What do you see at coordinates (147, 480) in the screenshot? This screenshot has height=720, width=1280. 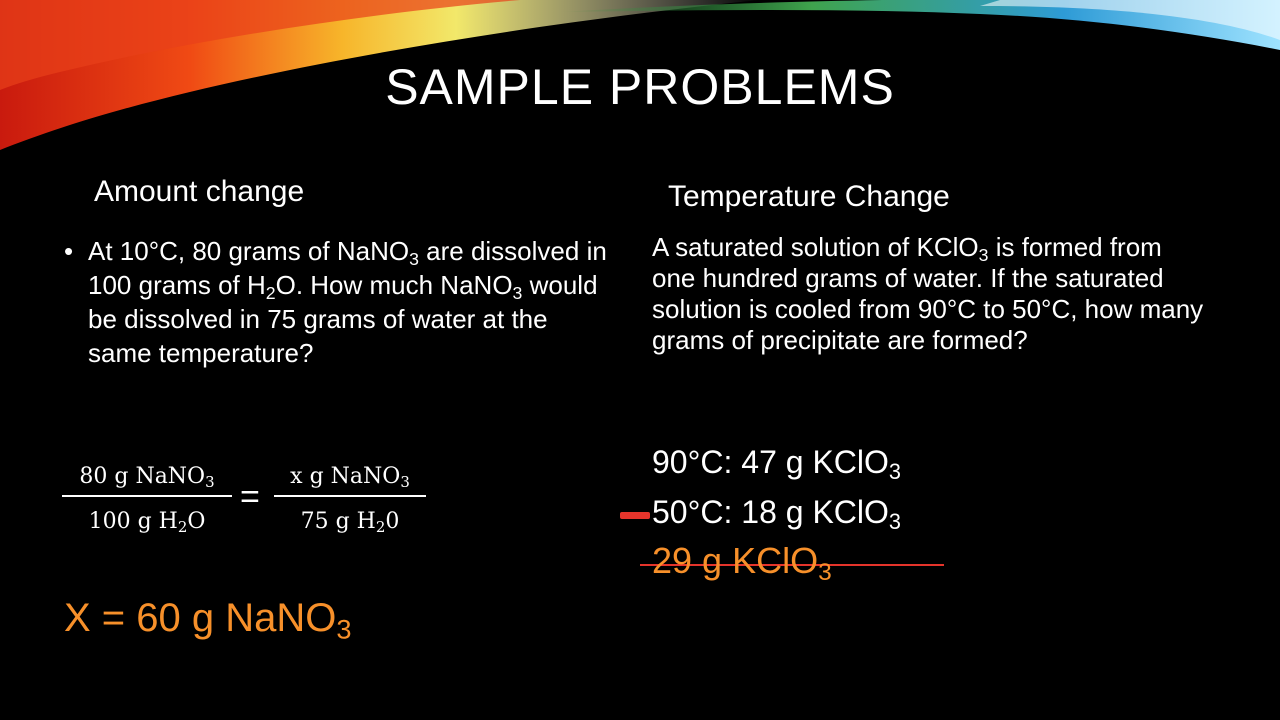 I see `fraction-left-numerator: 80 g NaNO3` at bounding box center [147, 480].